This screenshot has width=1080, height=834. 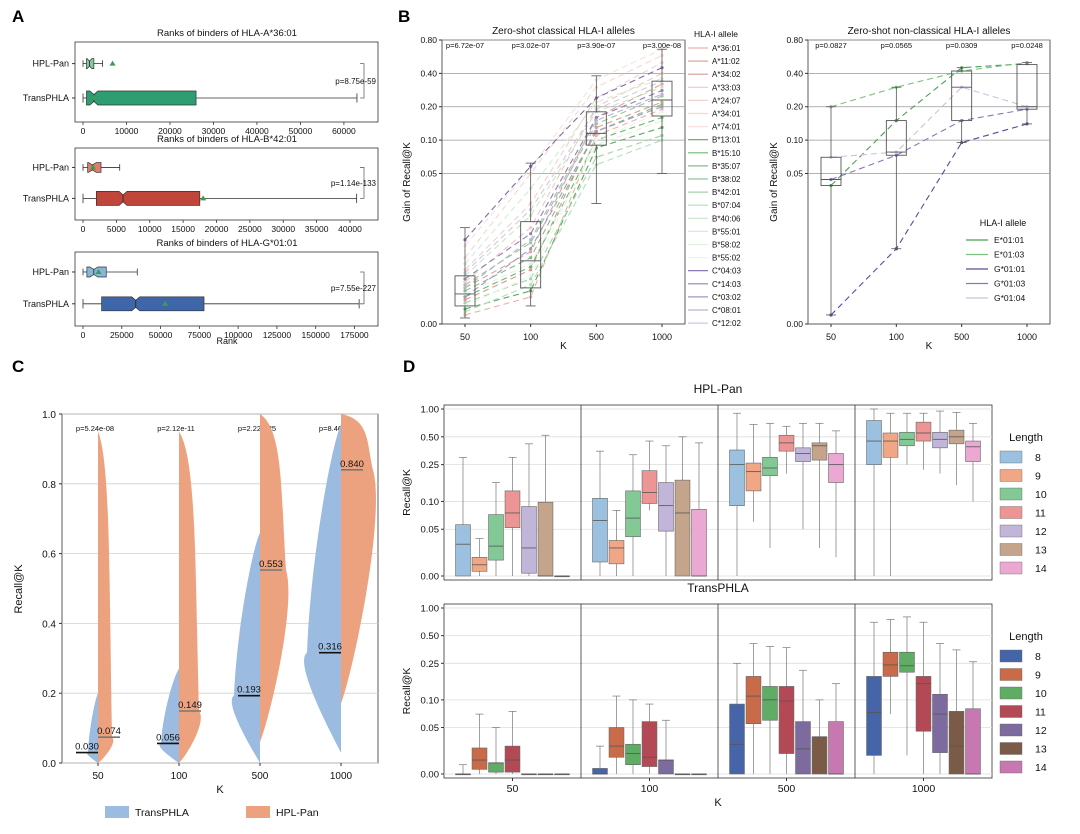 What do you see at coordinates (430, 410) in the screenshot?
I see `y-tick-label: 1.00` at bounding box center [430, 410].